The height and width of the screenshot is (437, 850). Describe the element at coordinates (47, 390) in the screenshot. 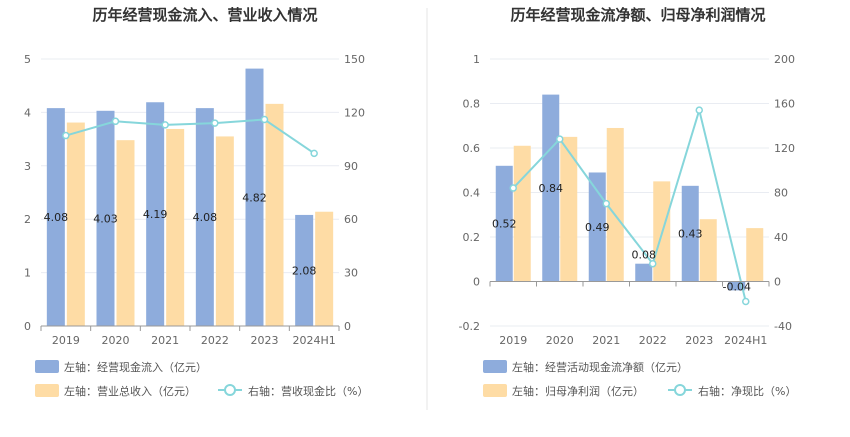

I see `legend-swatch-revenue` at that location.